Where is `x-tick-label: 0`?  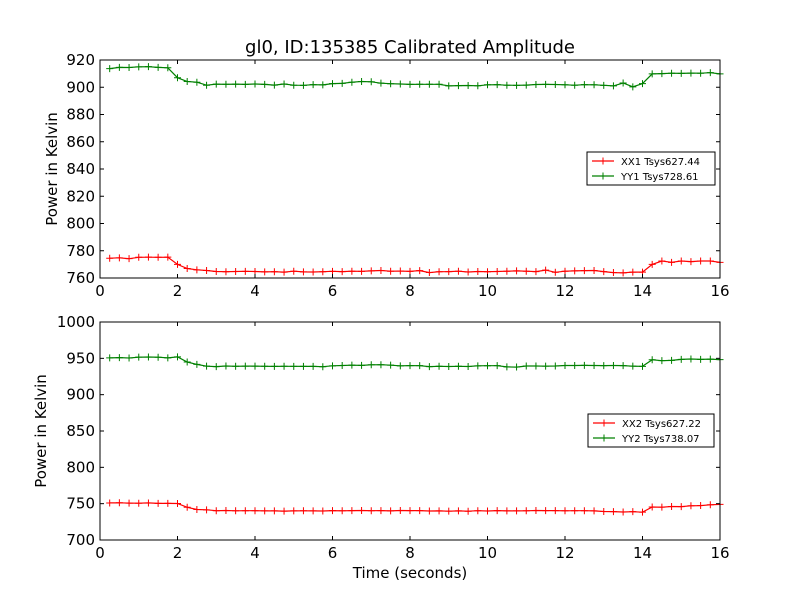
x-tick-label: 0 is located at coordinates (100, 291).